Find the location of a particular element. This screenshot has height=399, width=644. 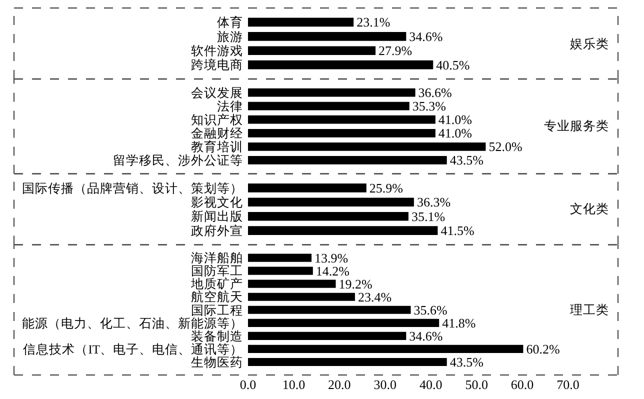

data-label: 13.9% is located at coordinates (331, 258).